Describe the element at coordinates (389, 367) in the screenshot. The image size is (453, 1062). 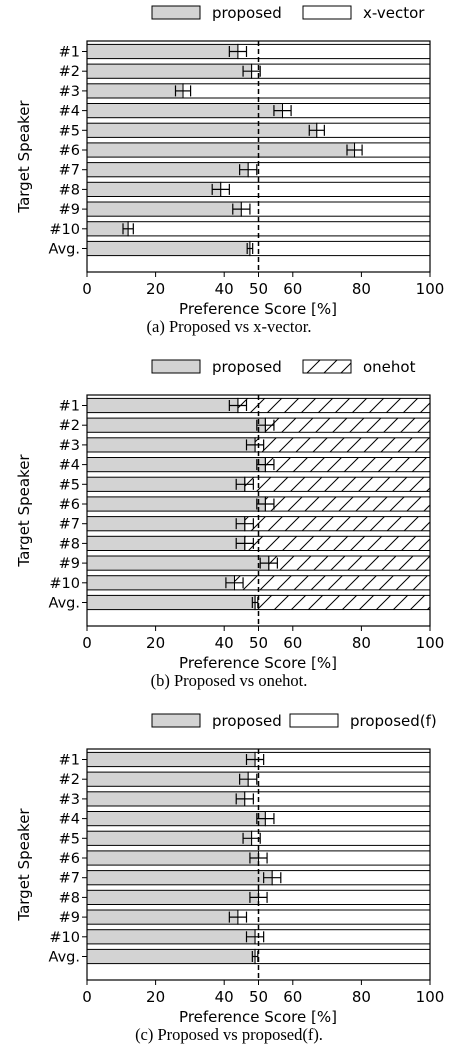
I see `legend-label-other: onehot` at that location.